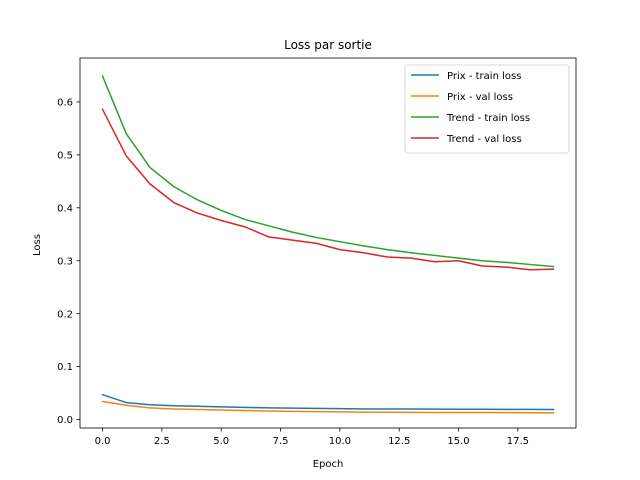 The width and height of the screenshot is (640, 480). I want to click on legend-label: Prix - train loss, so click(484, 76).